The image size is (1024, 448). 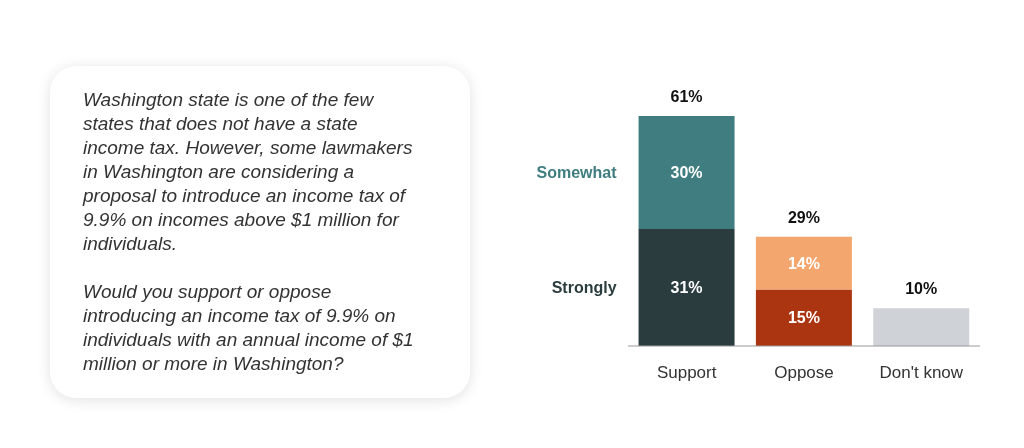 I want to click on x-tick-label: Support, so click(x=686, y=373).